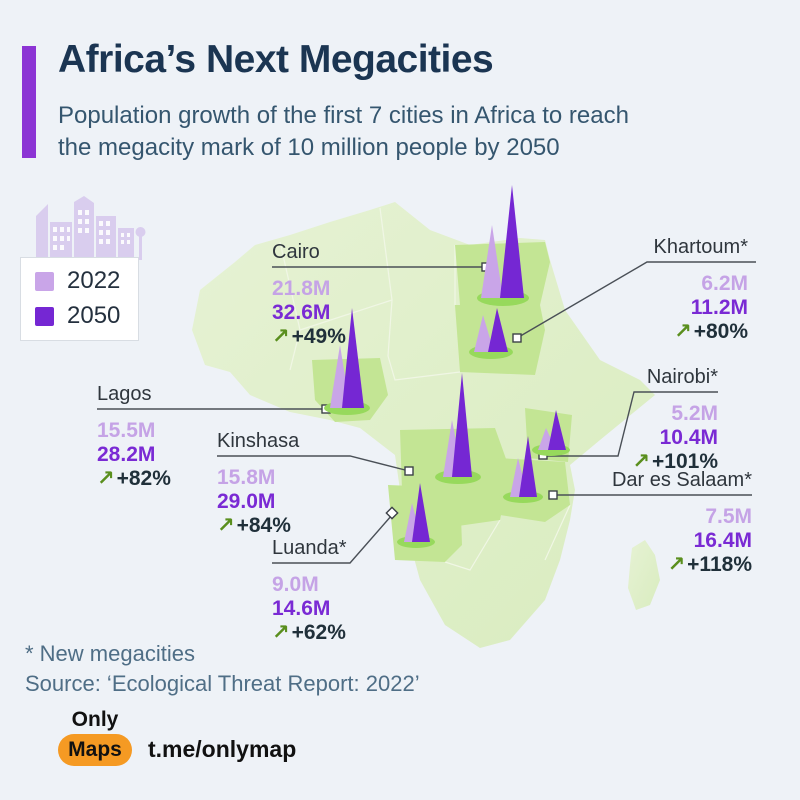 This screenshot has height=800, width=800. I want to click on city-name: Cairo, so click(296, 252).